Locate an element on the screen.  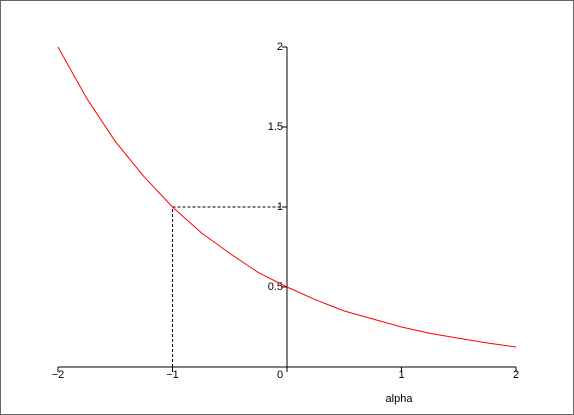
x-tick-label: 0 is located at coordinates (280, 375).